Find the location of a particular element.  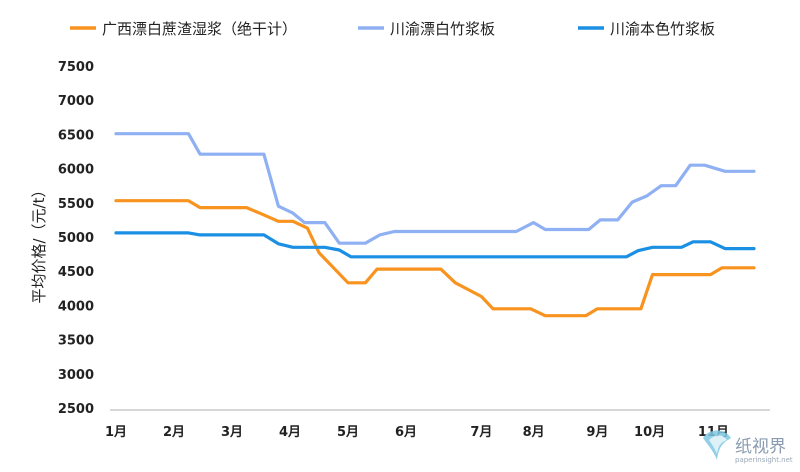

x-tick-label: 1月 is located at coordinates (116, 432).